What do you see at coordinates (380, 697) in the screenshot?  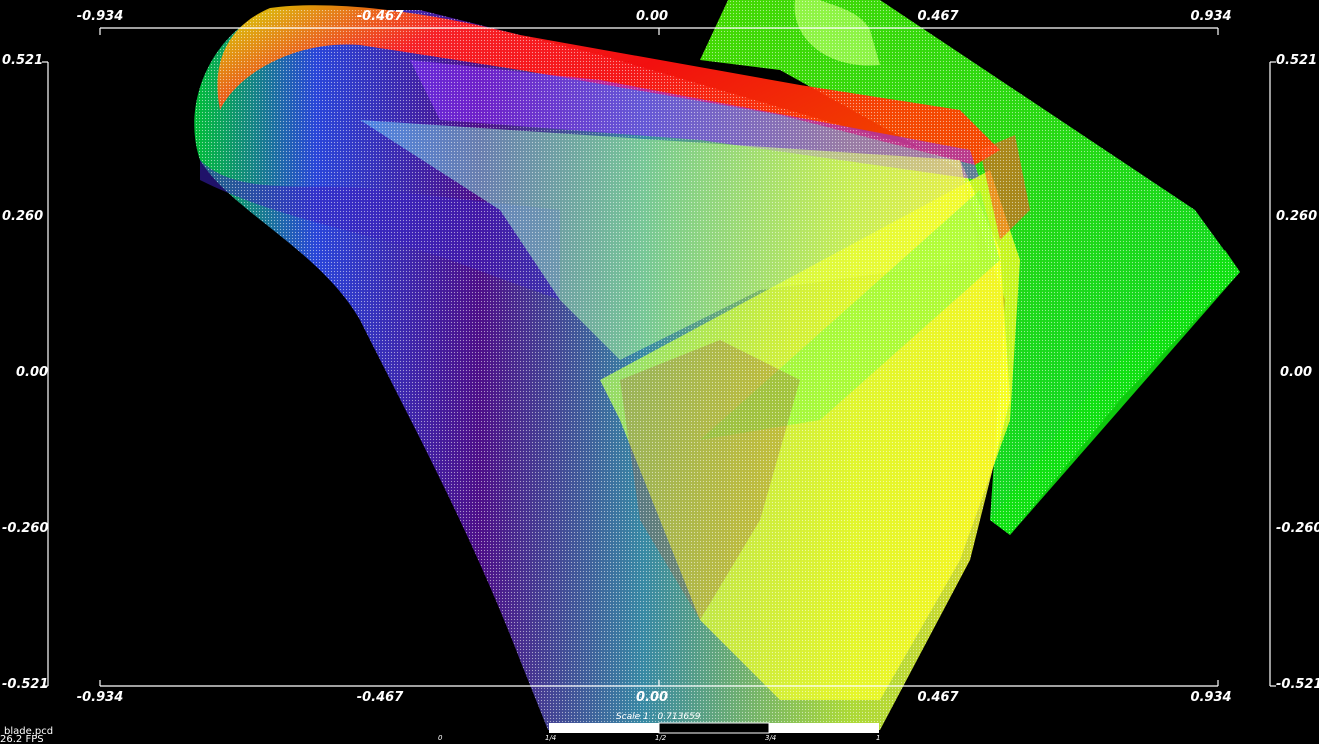 I see `bottom-axis-label: -0.467` at bounding box center [380, 697].